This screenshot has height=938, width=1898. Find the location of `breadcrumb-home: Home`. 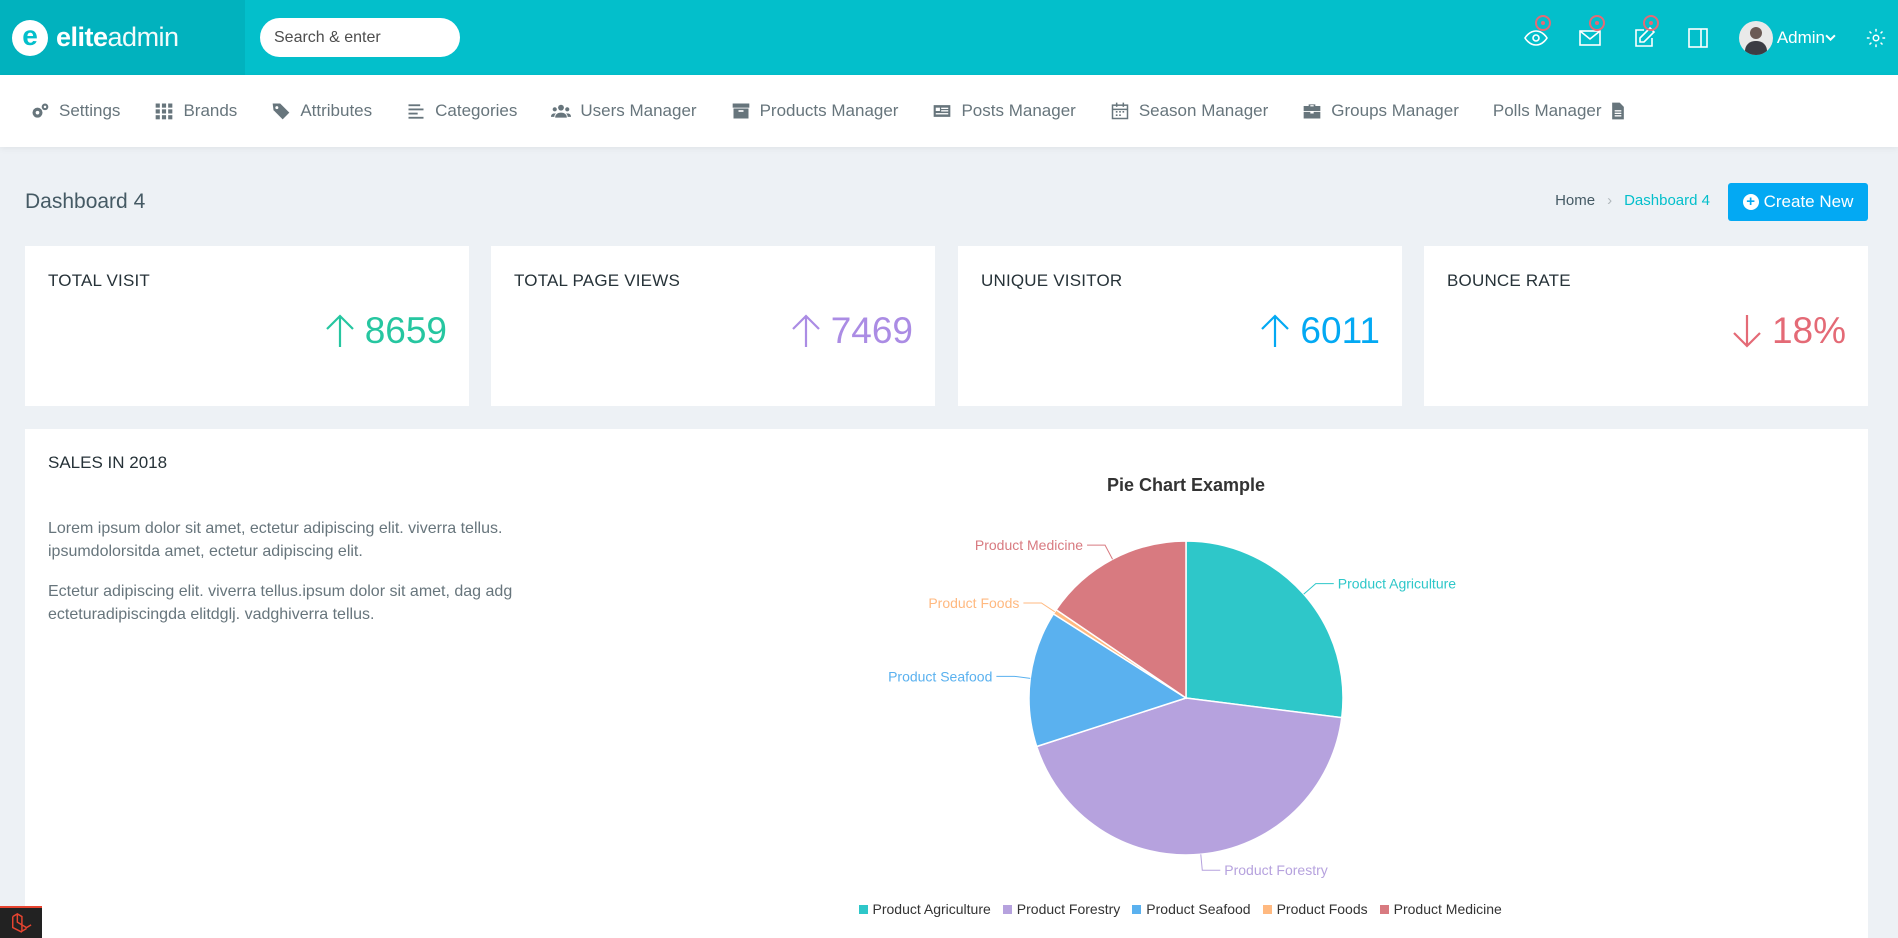

breadcrumb-home: Home is located at coordinates (1575, 200).